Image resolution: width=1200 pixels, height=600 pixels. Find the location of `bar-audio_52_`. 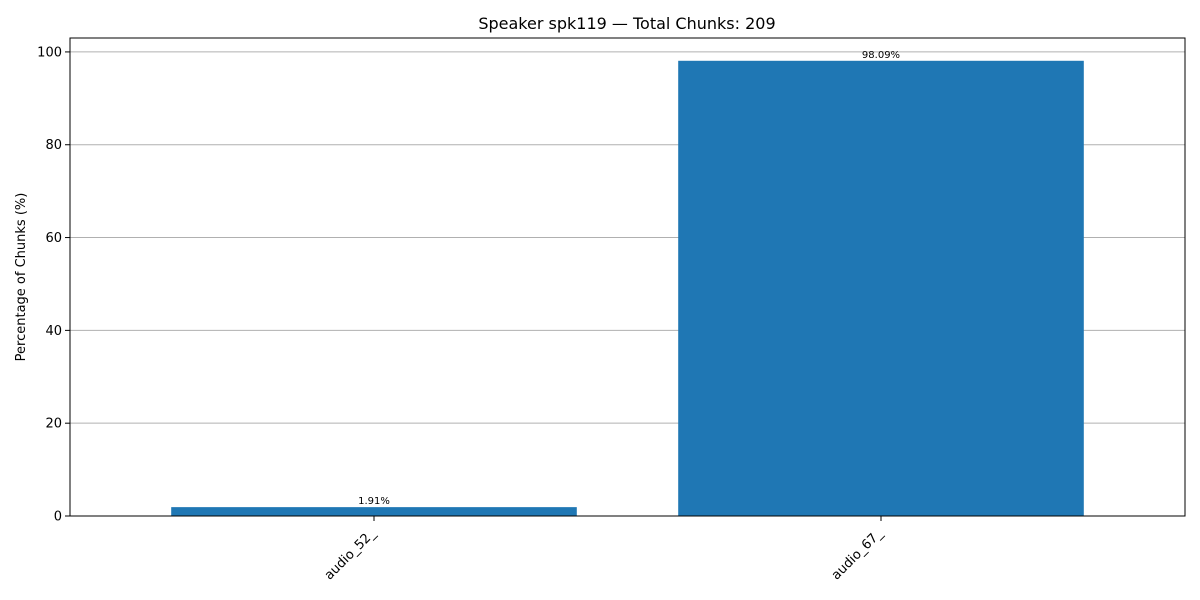

bar-audio_52_ is located at coordinates (374, 511).